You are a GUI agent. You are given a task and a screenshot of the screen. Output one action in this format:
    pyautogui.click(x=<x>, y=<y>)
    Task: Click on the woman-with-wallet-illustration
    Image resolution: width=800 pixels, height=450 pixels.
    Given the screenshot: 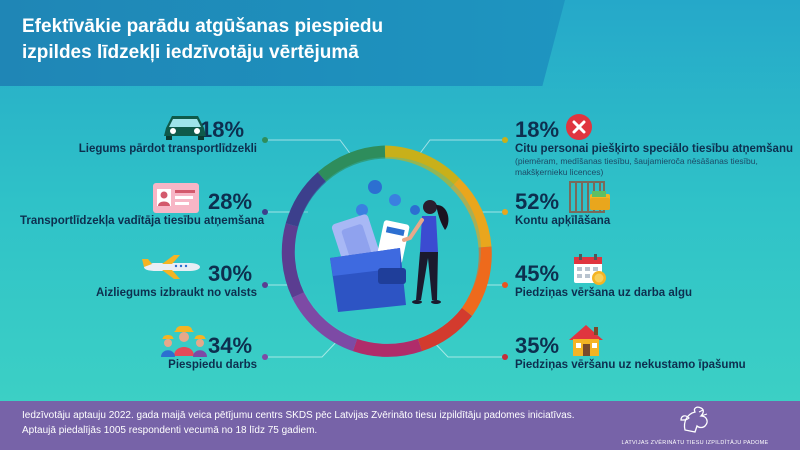 What is the action you would take?
    pyautogui.click(x=389, y=246)
    